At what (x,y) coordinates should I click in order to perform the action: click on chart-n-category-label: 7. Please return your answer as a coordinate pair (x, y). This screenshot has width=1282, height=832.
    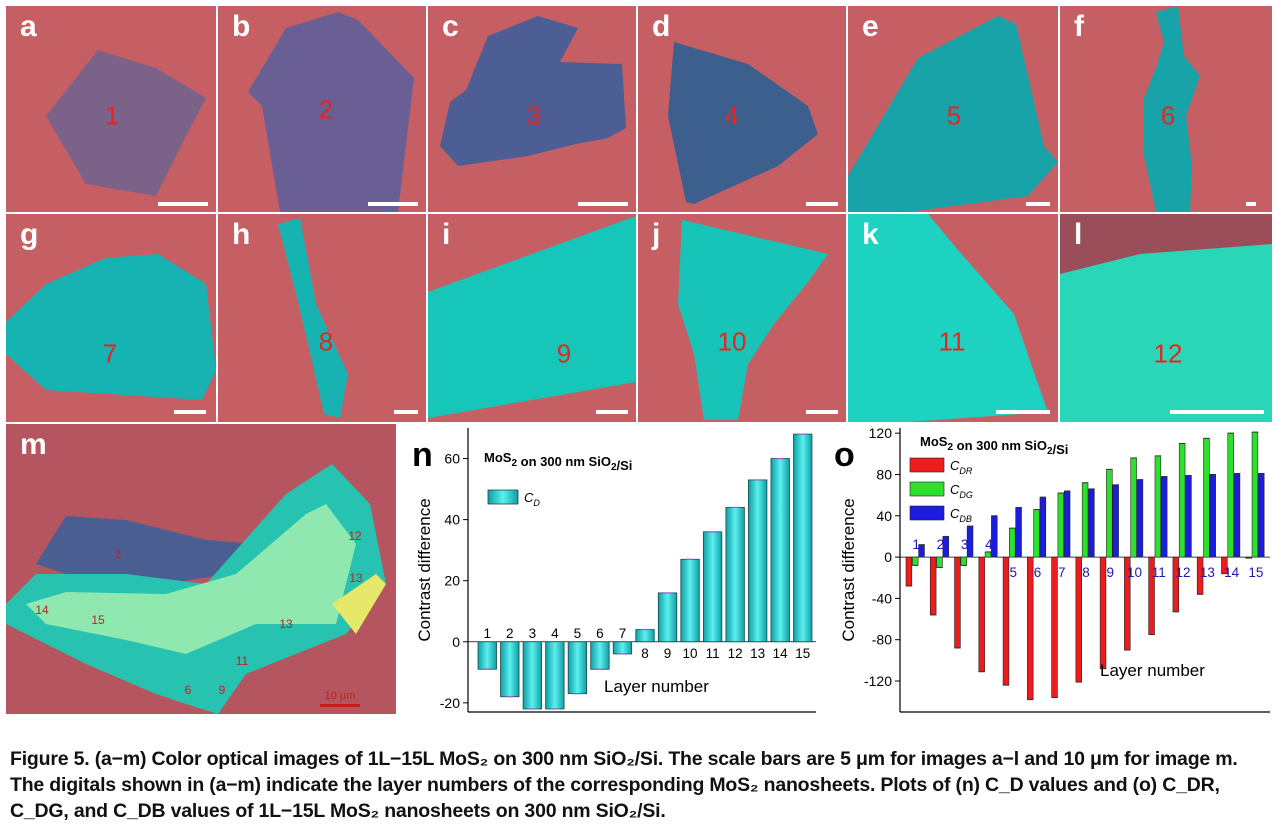
    Looking at the image, I should click on (623, 633).